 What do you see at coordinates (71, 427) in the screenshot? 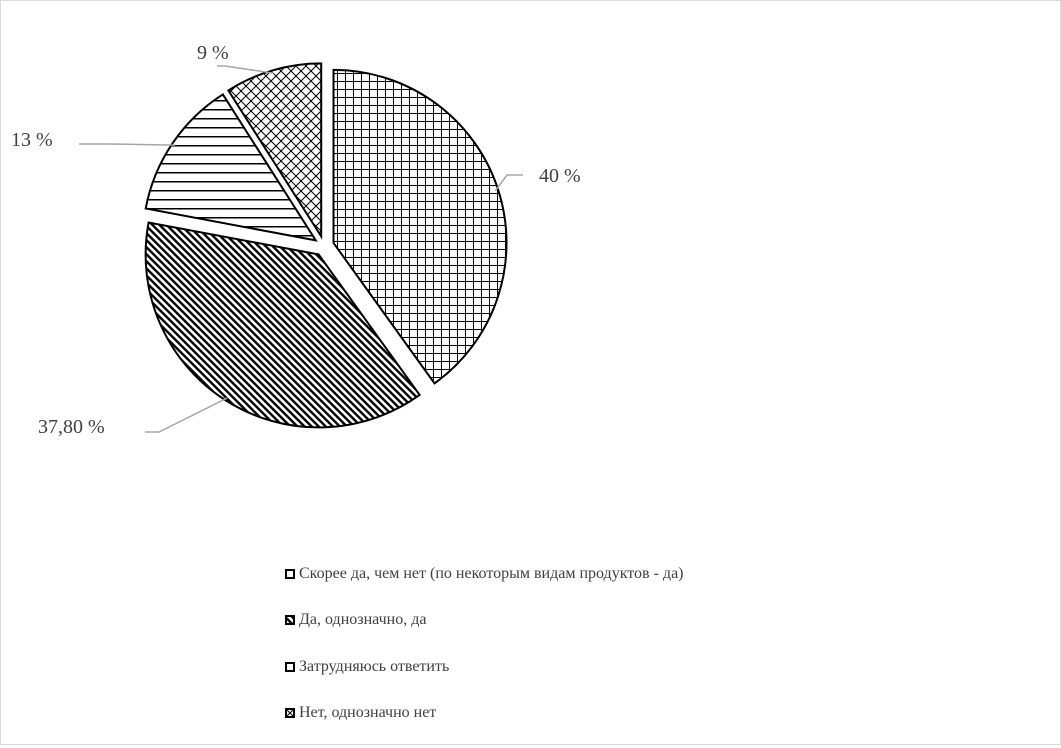
I see `data-label-1: 37,80 %` at bounding box center [71, 427].